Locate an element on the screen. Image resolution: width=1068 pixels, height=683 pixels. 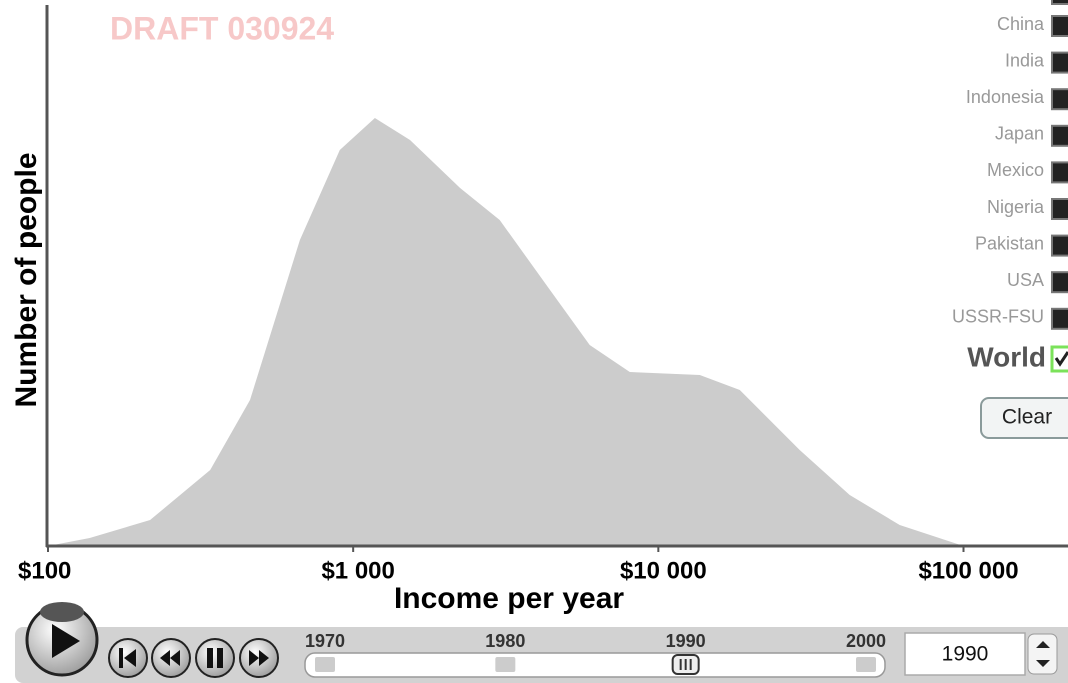
world-checkbox is located at coordinates (1059, 359).